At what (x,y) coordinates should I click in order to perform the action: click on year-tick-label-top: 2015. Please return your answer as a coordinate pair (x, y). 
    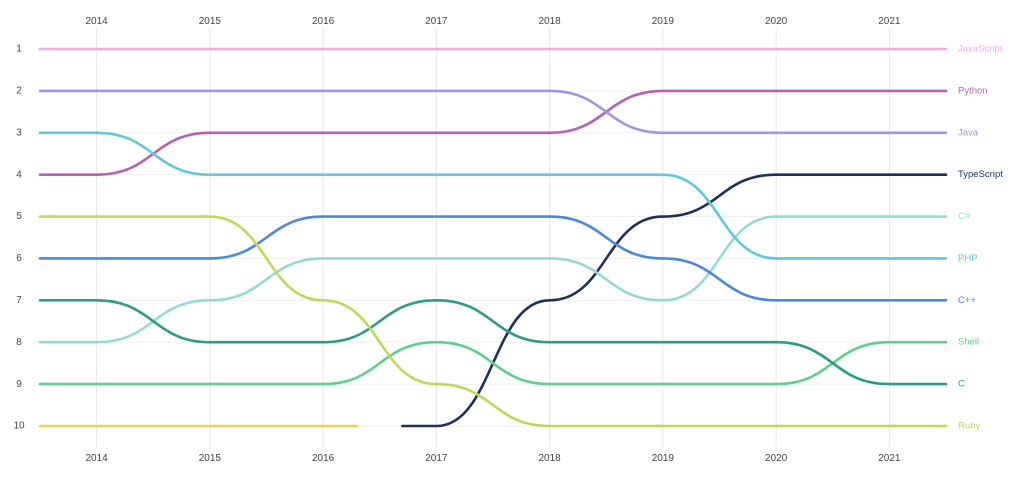
    Looking at the image, I should click on (210, 21).